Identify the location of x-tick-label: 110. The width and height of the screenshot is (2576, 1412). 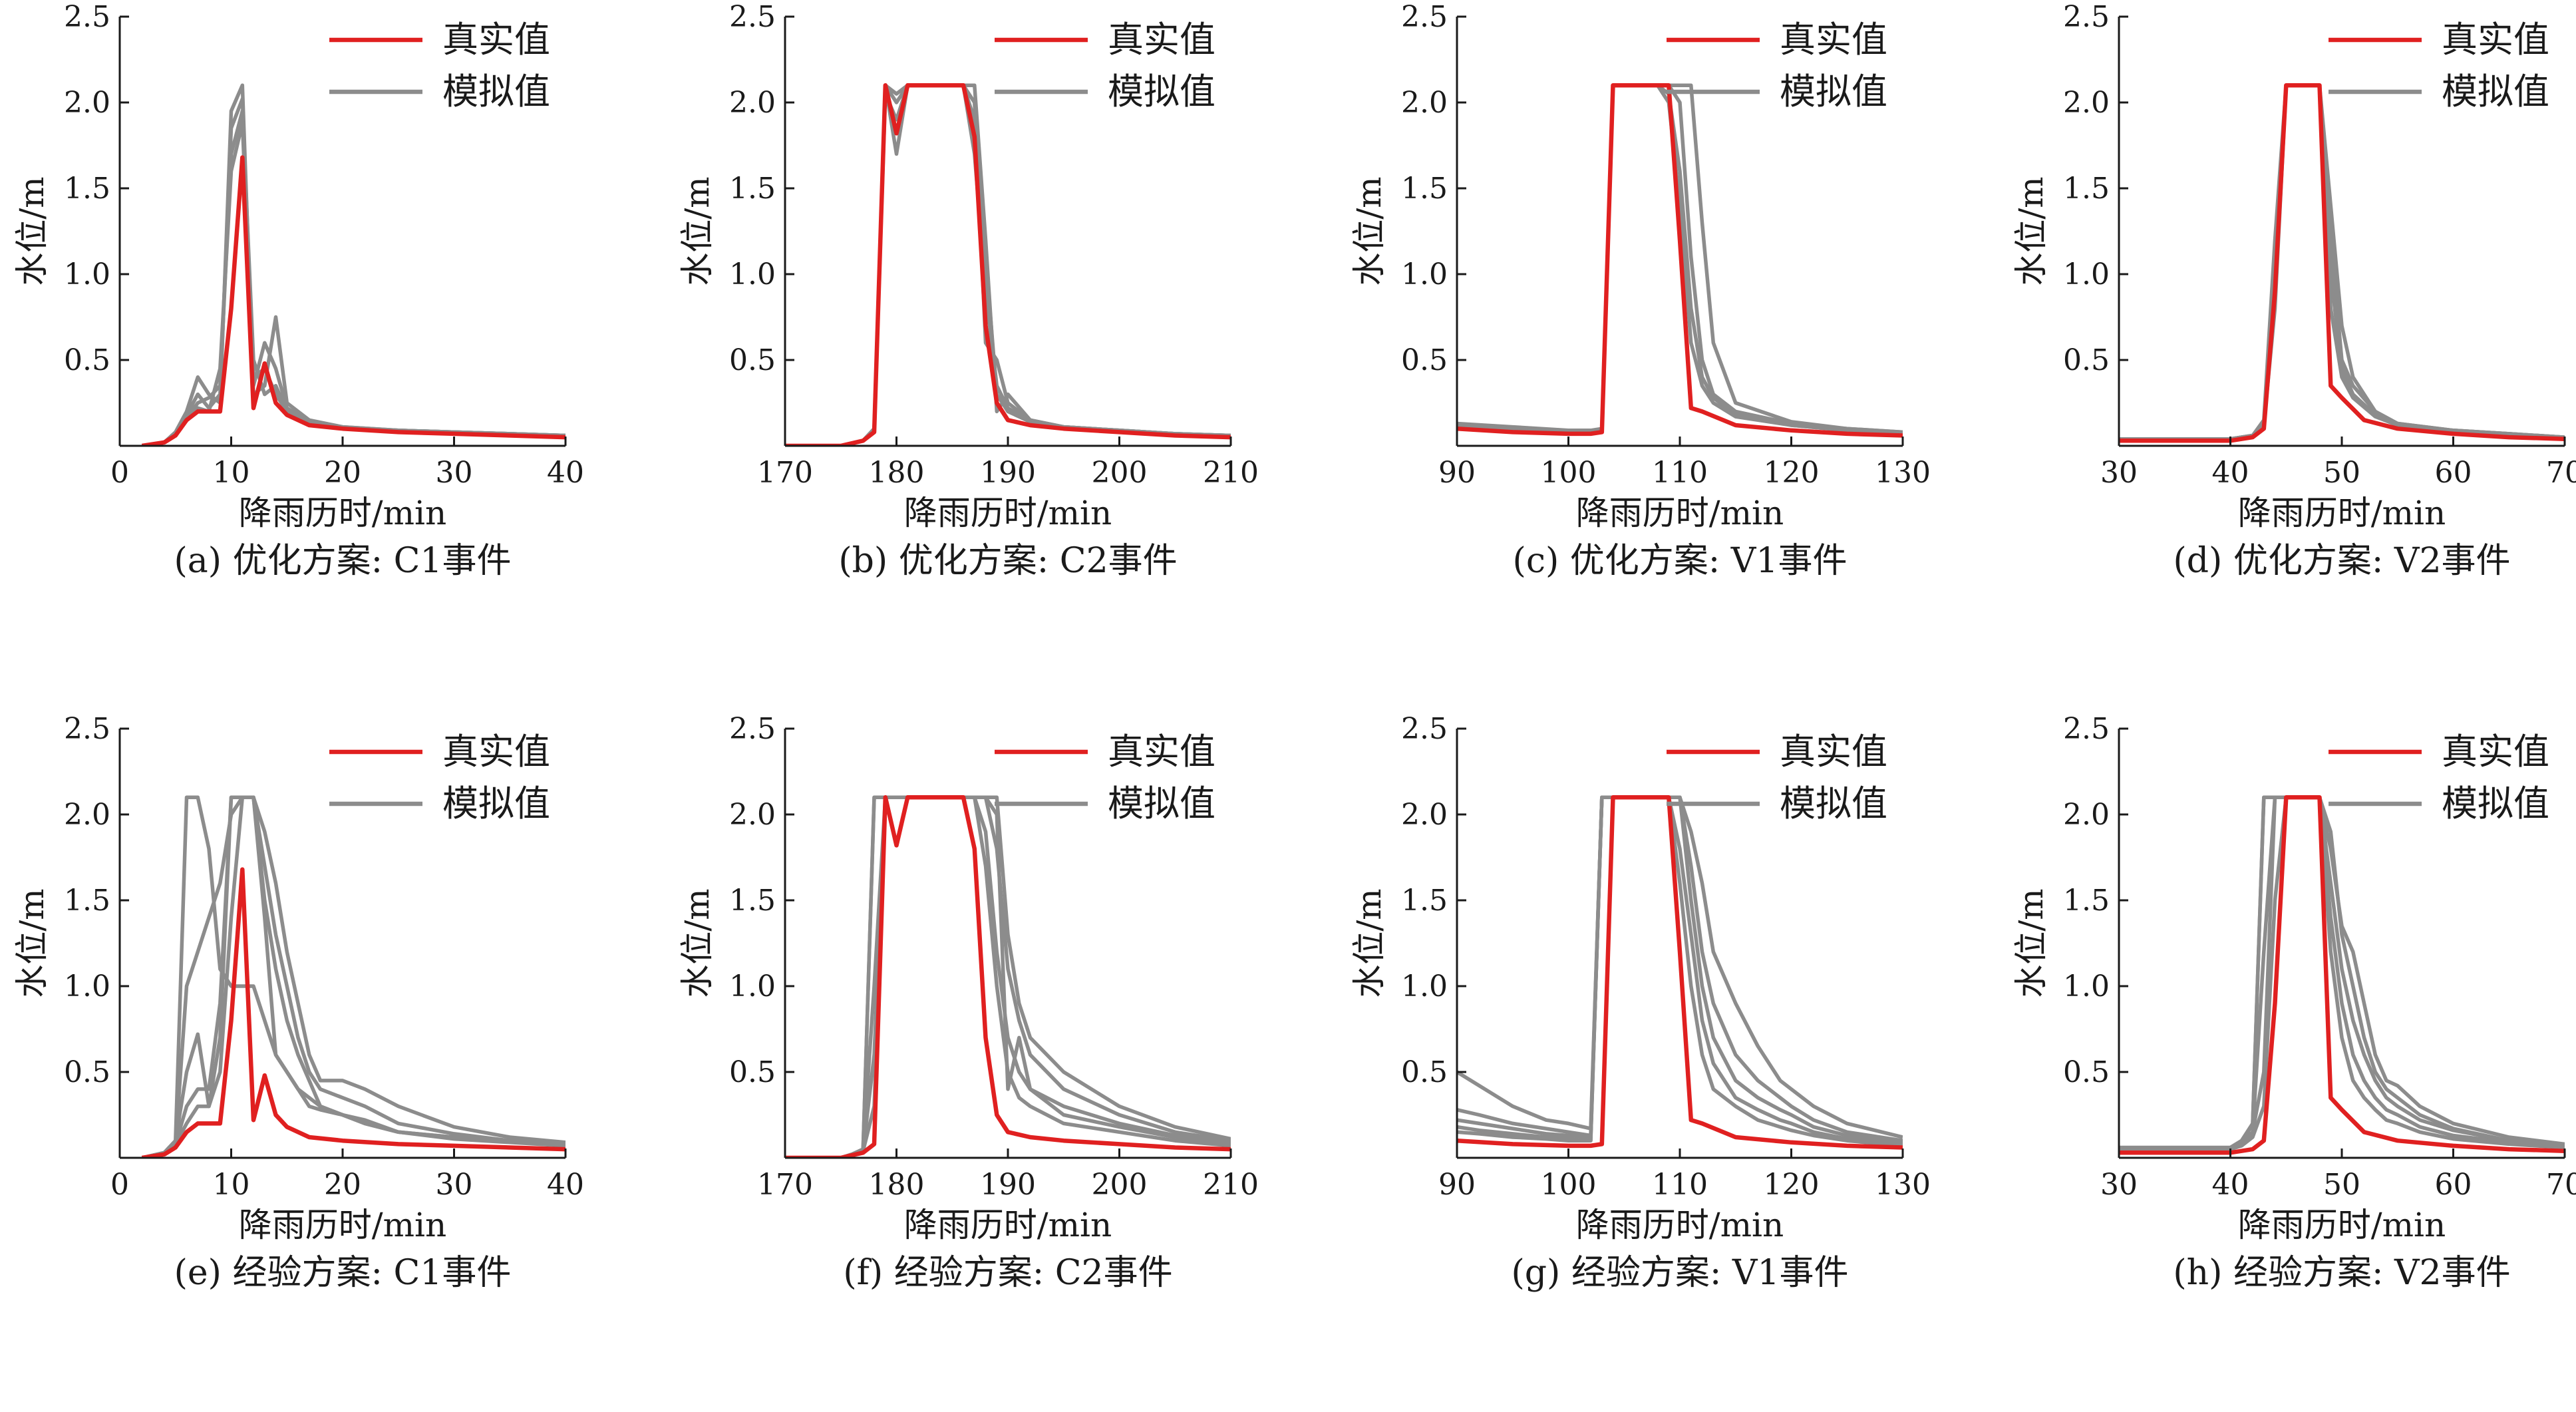
(1680, 1185).